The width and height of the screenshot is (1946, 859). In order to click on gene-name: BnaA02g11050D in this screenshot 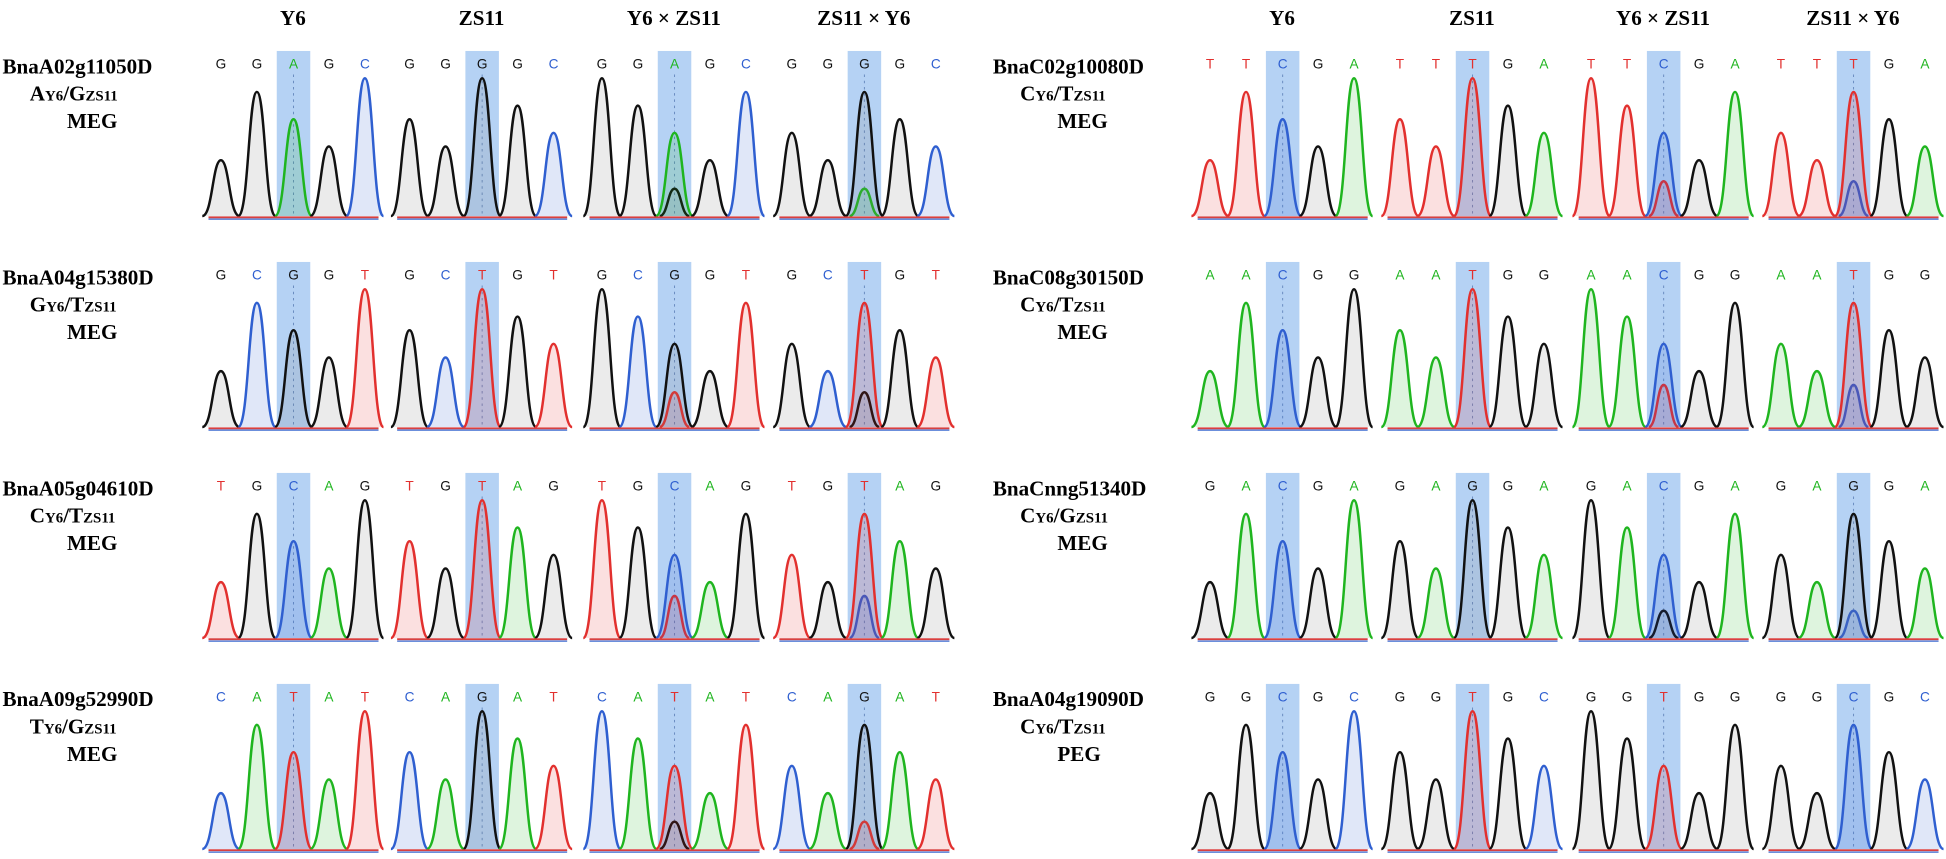, I will do `click(77, 66)`.